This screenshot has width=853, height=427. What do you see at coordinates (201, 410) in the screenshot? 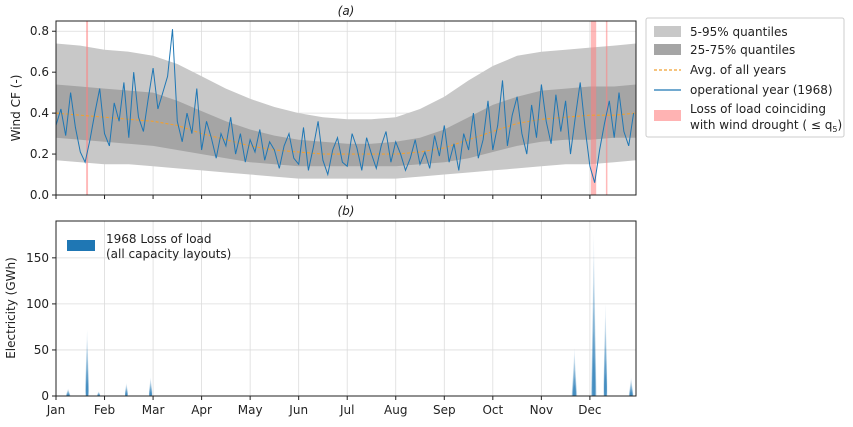
I see `xtick-label-3: Apr` at bounding box center [201, 410].